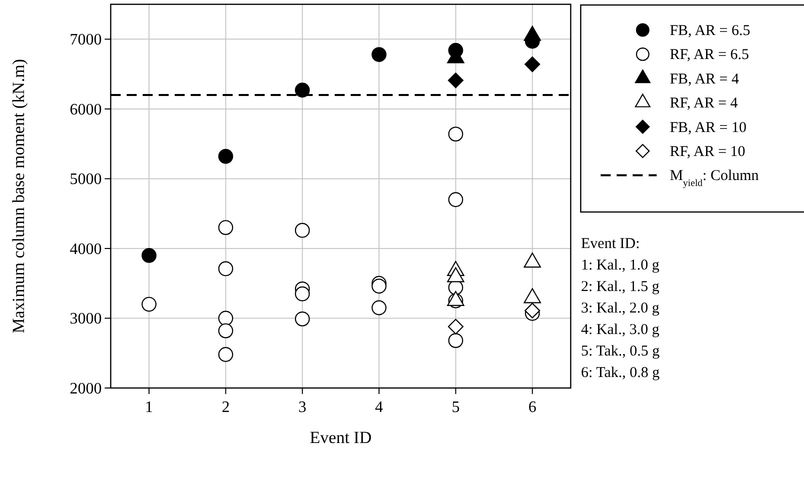  What do you see at coordinates (86, 179) in the screenshot?
I see `y-tick-label: 5000` at bounding box center [86, 179].